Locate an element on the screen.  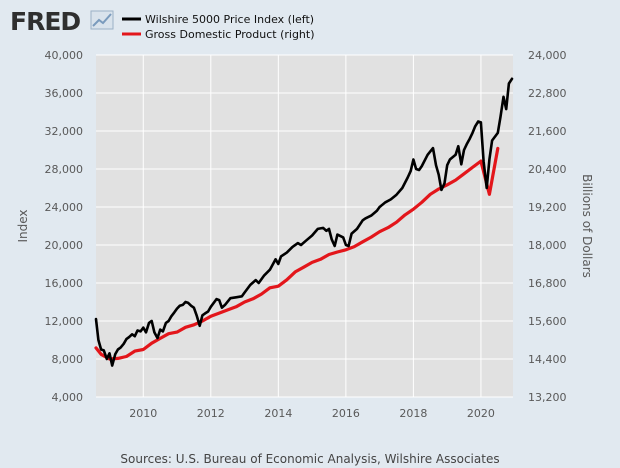
x-tick-label: 2014 is located at coordinates (278, 413).